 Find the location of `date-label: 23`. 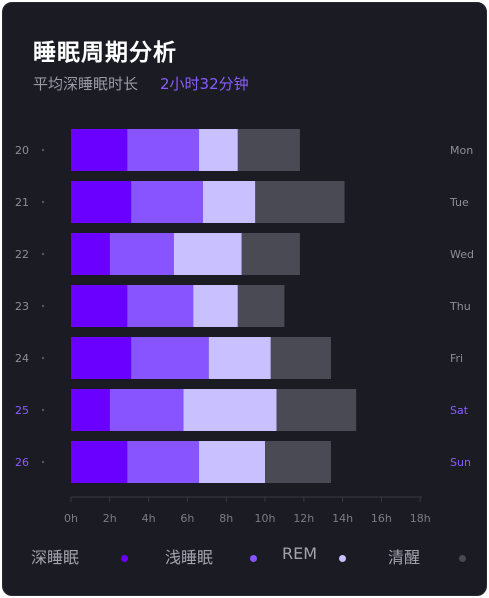

date-label: 23 is located at coordinates (22, 306).